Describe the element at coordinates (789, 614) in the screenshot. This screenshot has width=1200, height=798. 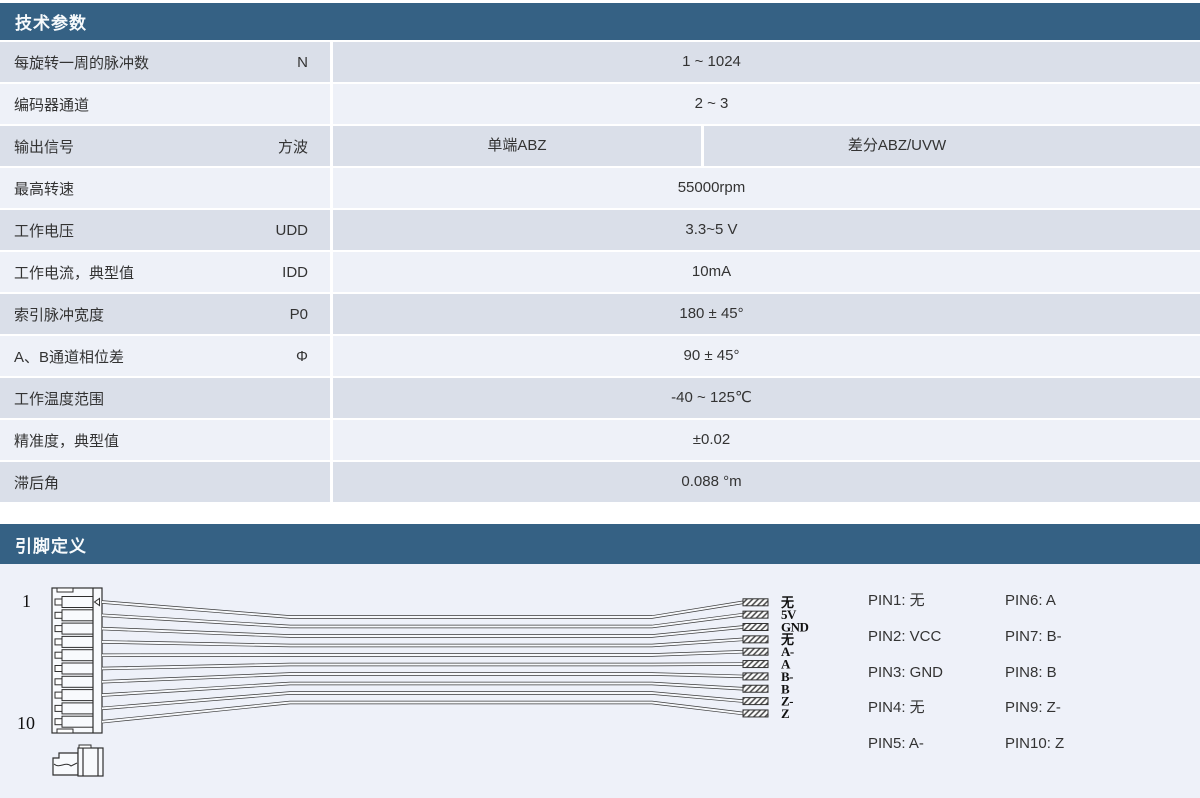
I see `wire-label: 5V` at that location.